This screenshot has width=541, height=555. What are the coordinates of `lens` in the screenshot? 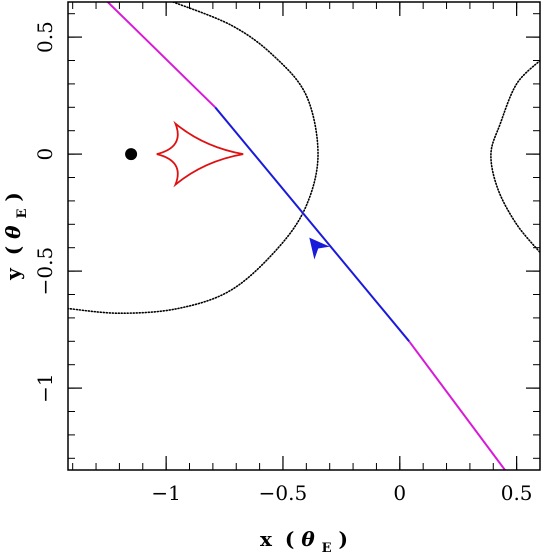 It's located at (131, 154).